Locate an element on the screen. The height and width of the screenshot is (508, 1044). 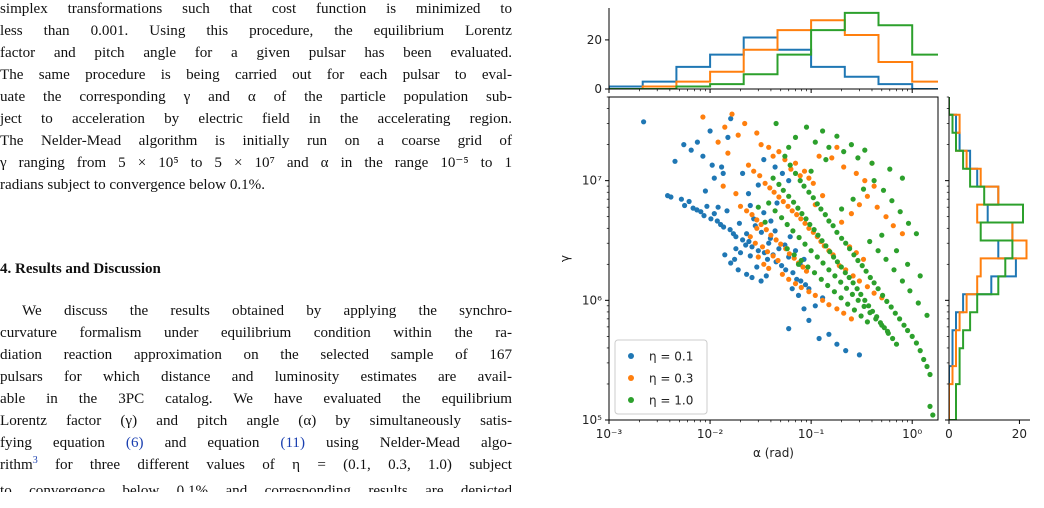
legend-label-2: η = 1.0 is located at coordinates (671, 401).